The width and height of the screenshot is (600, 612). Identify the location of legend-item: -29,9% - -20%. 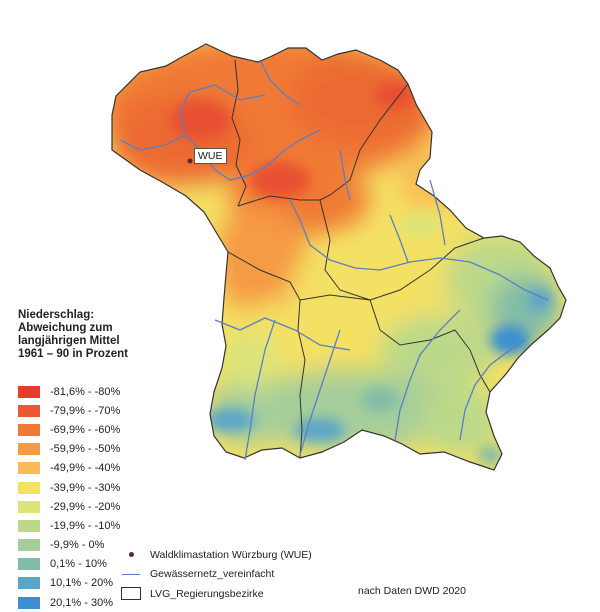
(69, 506).